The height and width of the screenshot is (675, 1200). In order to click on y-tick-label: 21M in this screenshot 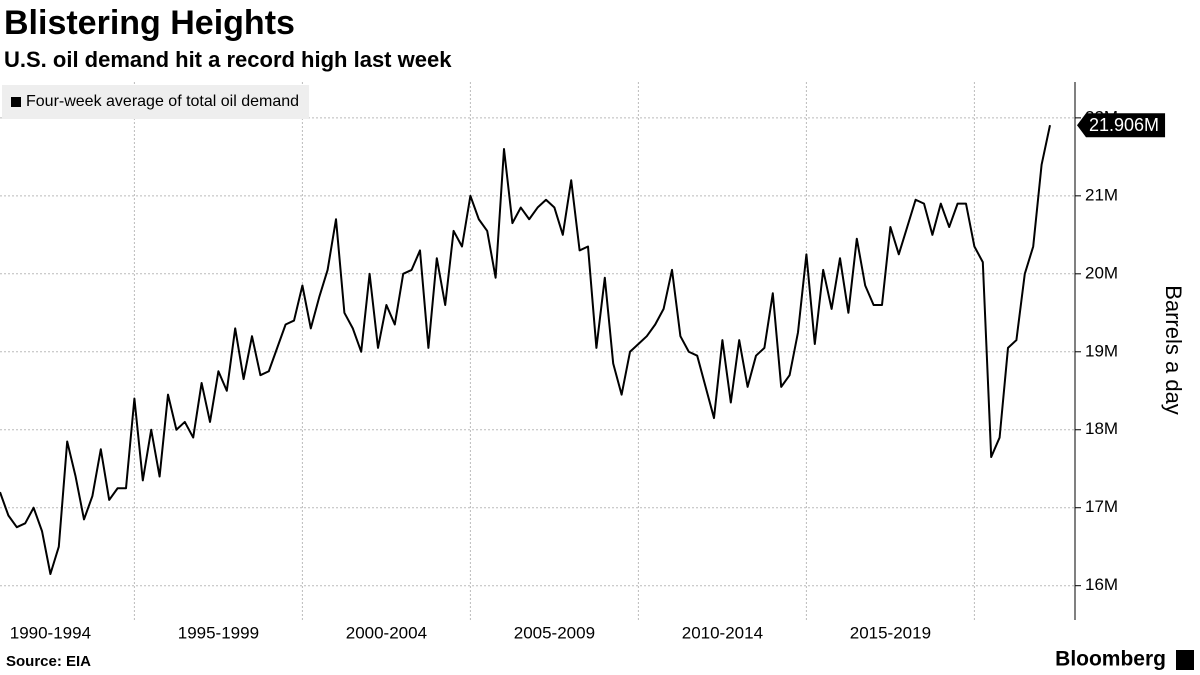, I will do `click(1101, 194)`.